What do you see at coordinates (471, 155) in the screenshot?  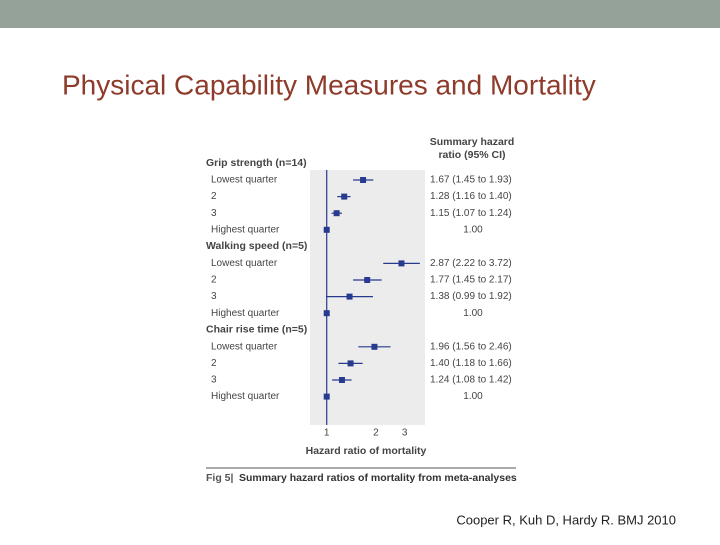 I see `column-header: ratio (95% CI)` at bounding box center [471, 155].